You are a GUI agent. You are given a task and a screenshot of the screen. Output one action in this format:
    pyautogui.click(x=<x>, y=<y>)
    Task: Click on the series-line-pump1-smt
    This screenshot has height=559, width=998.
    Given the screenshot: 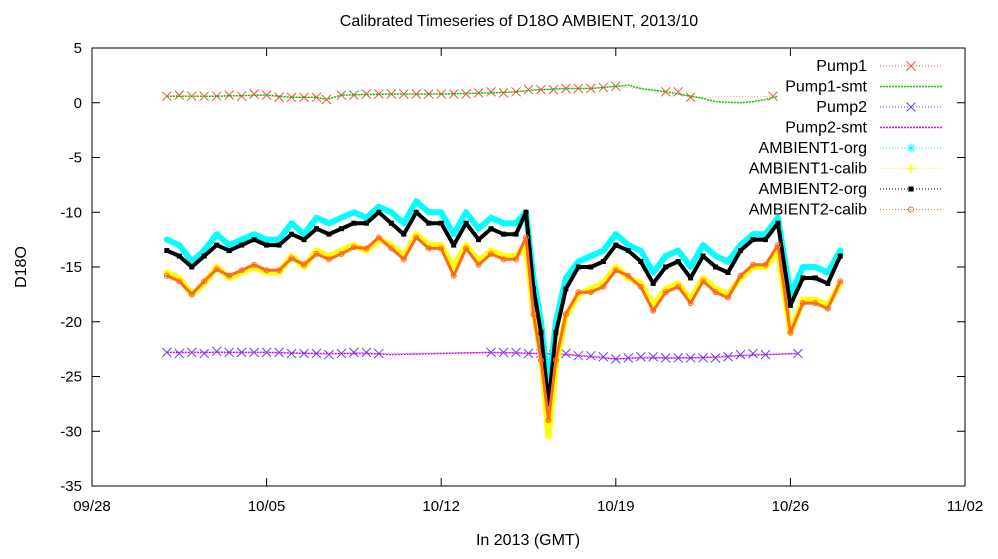 What is the action you would take?
    pyautogui.click(x=472, y=94)
    